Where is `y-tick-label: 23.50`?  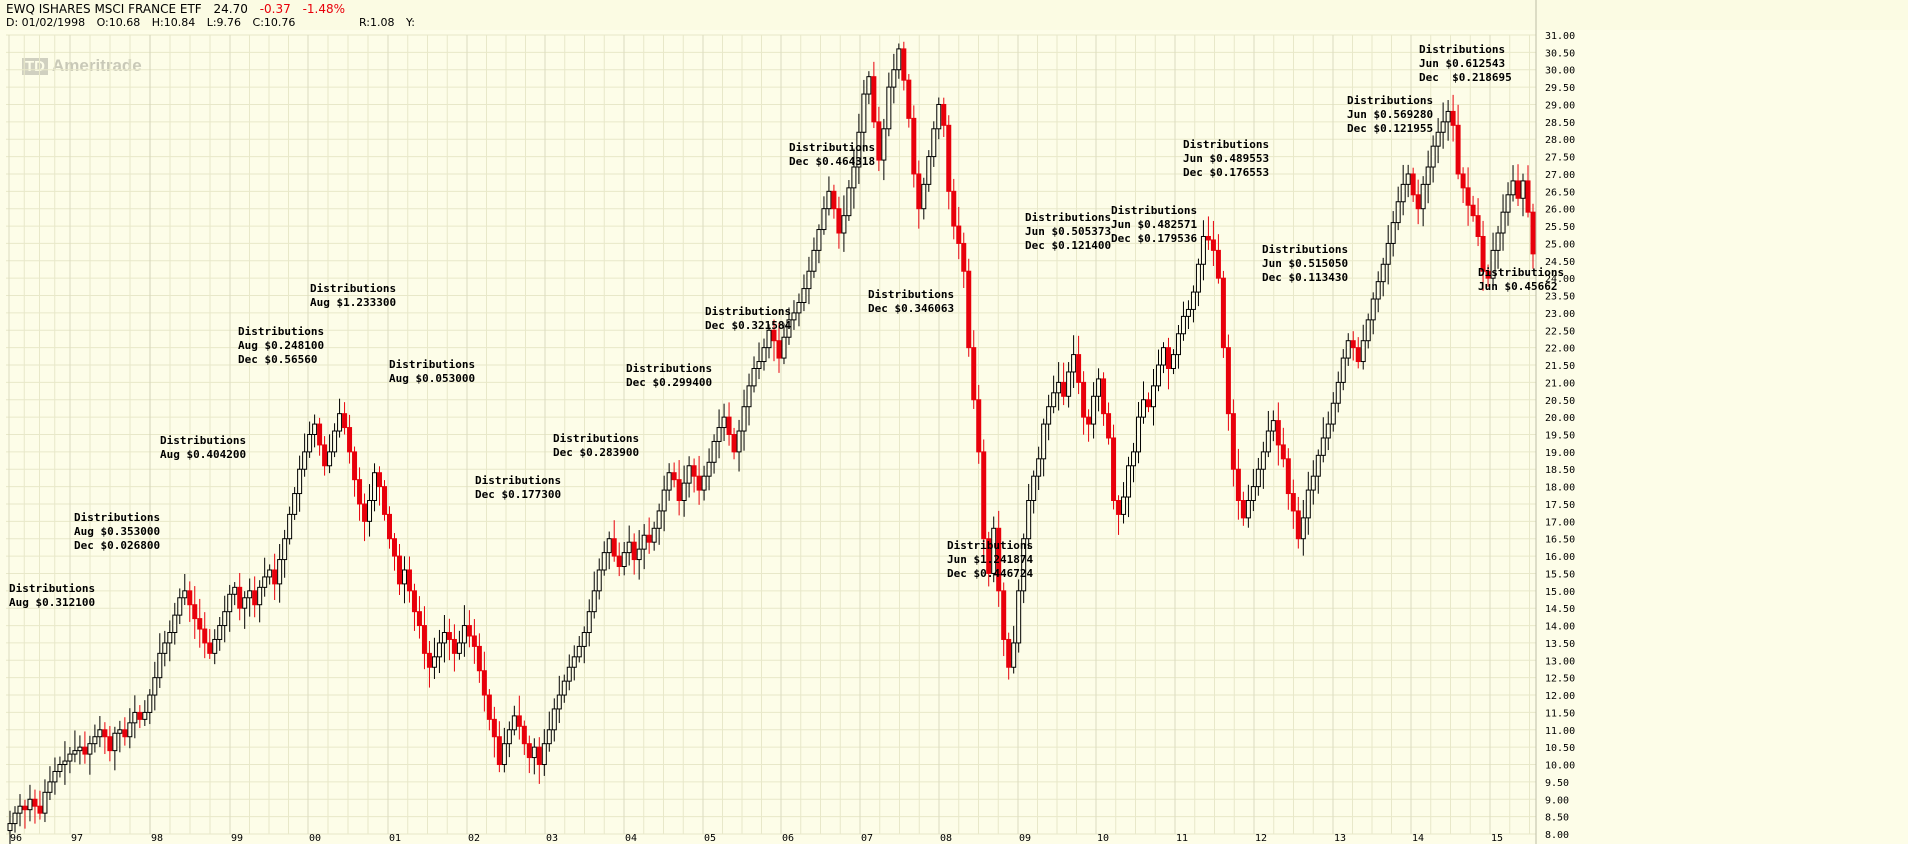 y-tick-label: 23.50 is located at coordinates (1560, 297).